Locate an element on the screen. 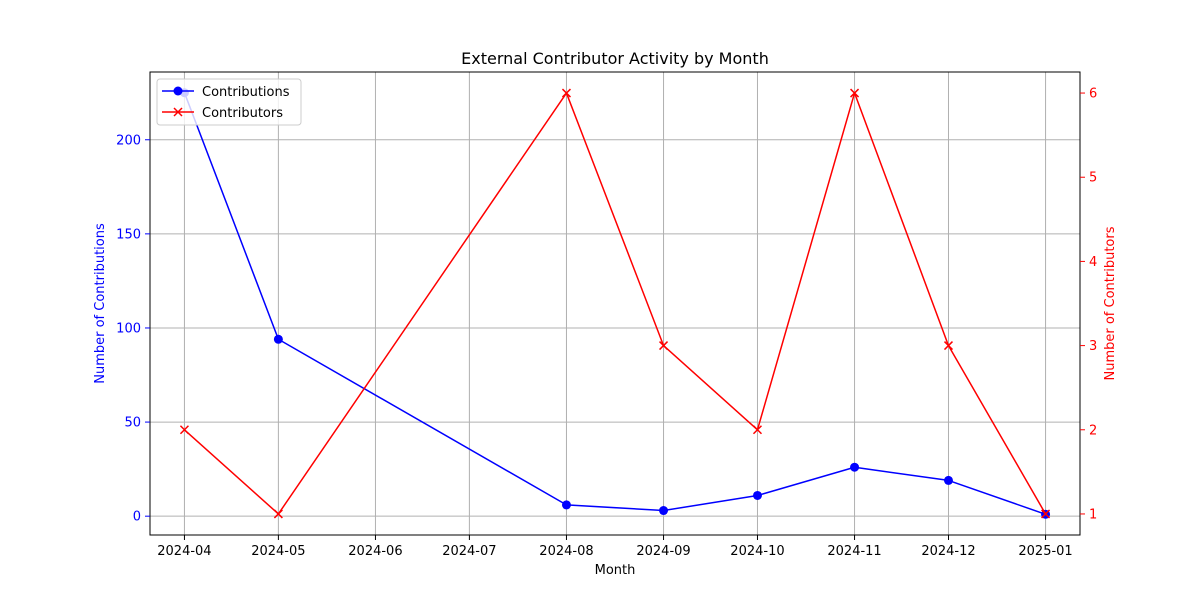  y-axis-left-title: Number of Contributions is located at coordinates (100, 303).